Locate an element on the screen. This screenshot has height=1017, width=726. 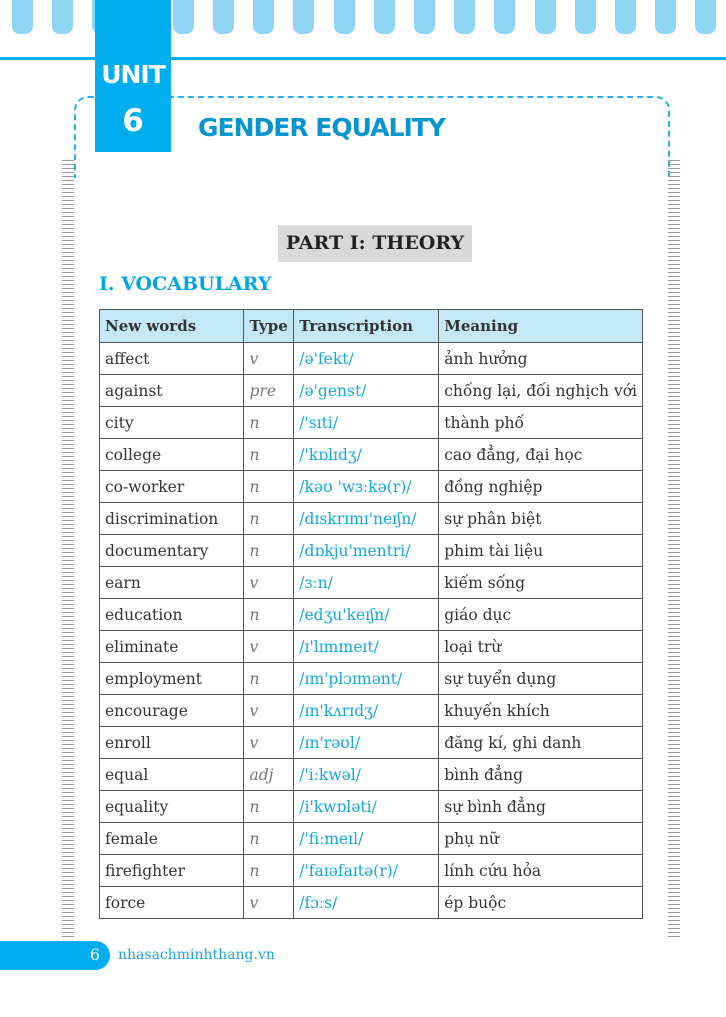
transcription-cell: /fɔːs/ is located at coordinates (366, 902).